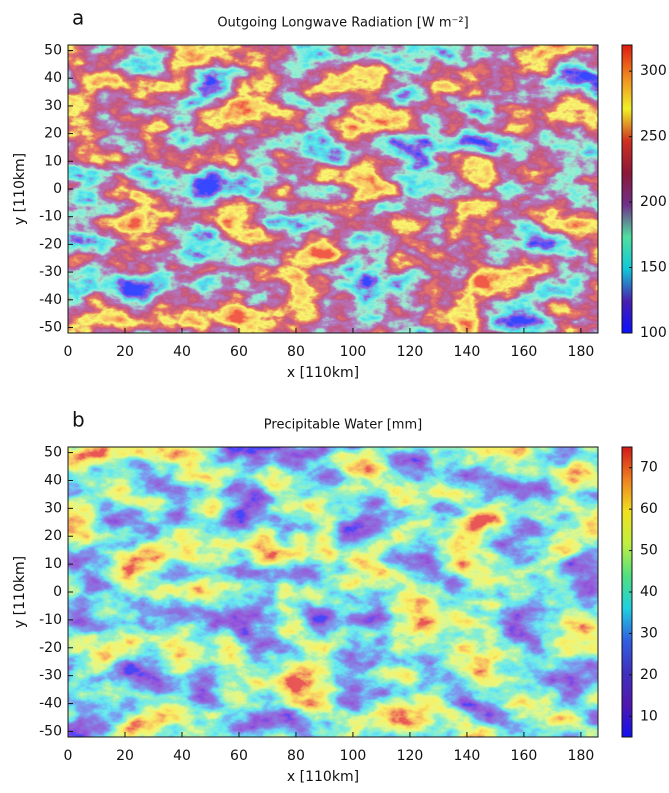  Describe the element at coordinates (653, 71) in the screenshot. I see `colorbar-tick-label: 300` at that location.